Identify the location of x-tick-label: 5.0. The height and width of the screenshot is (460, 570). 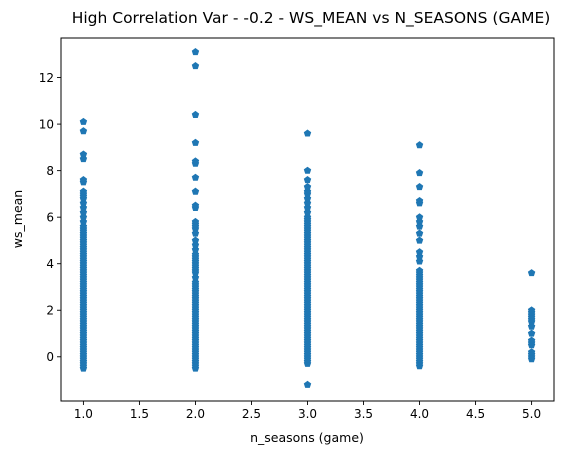
(531, 414).